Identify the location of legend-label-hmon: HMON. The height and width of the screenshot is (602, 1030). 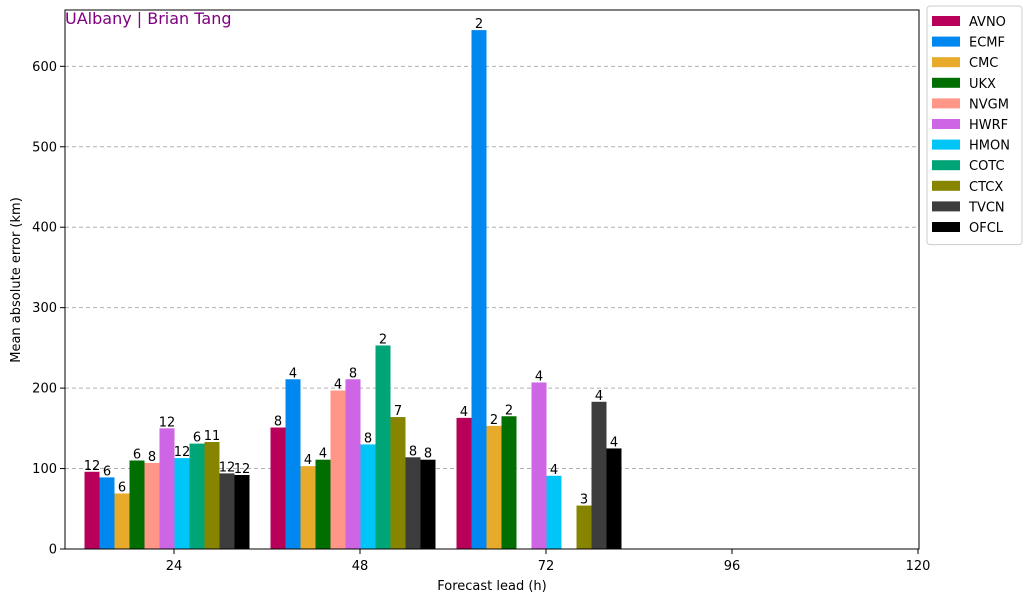
(989, 146).